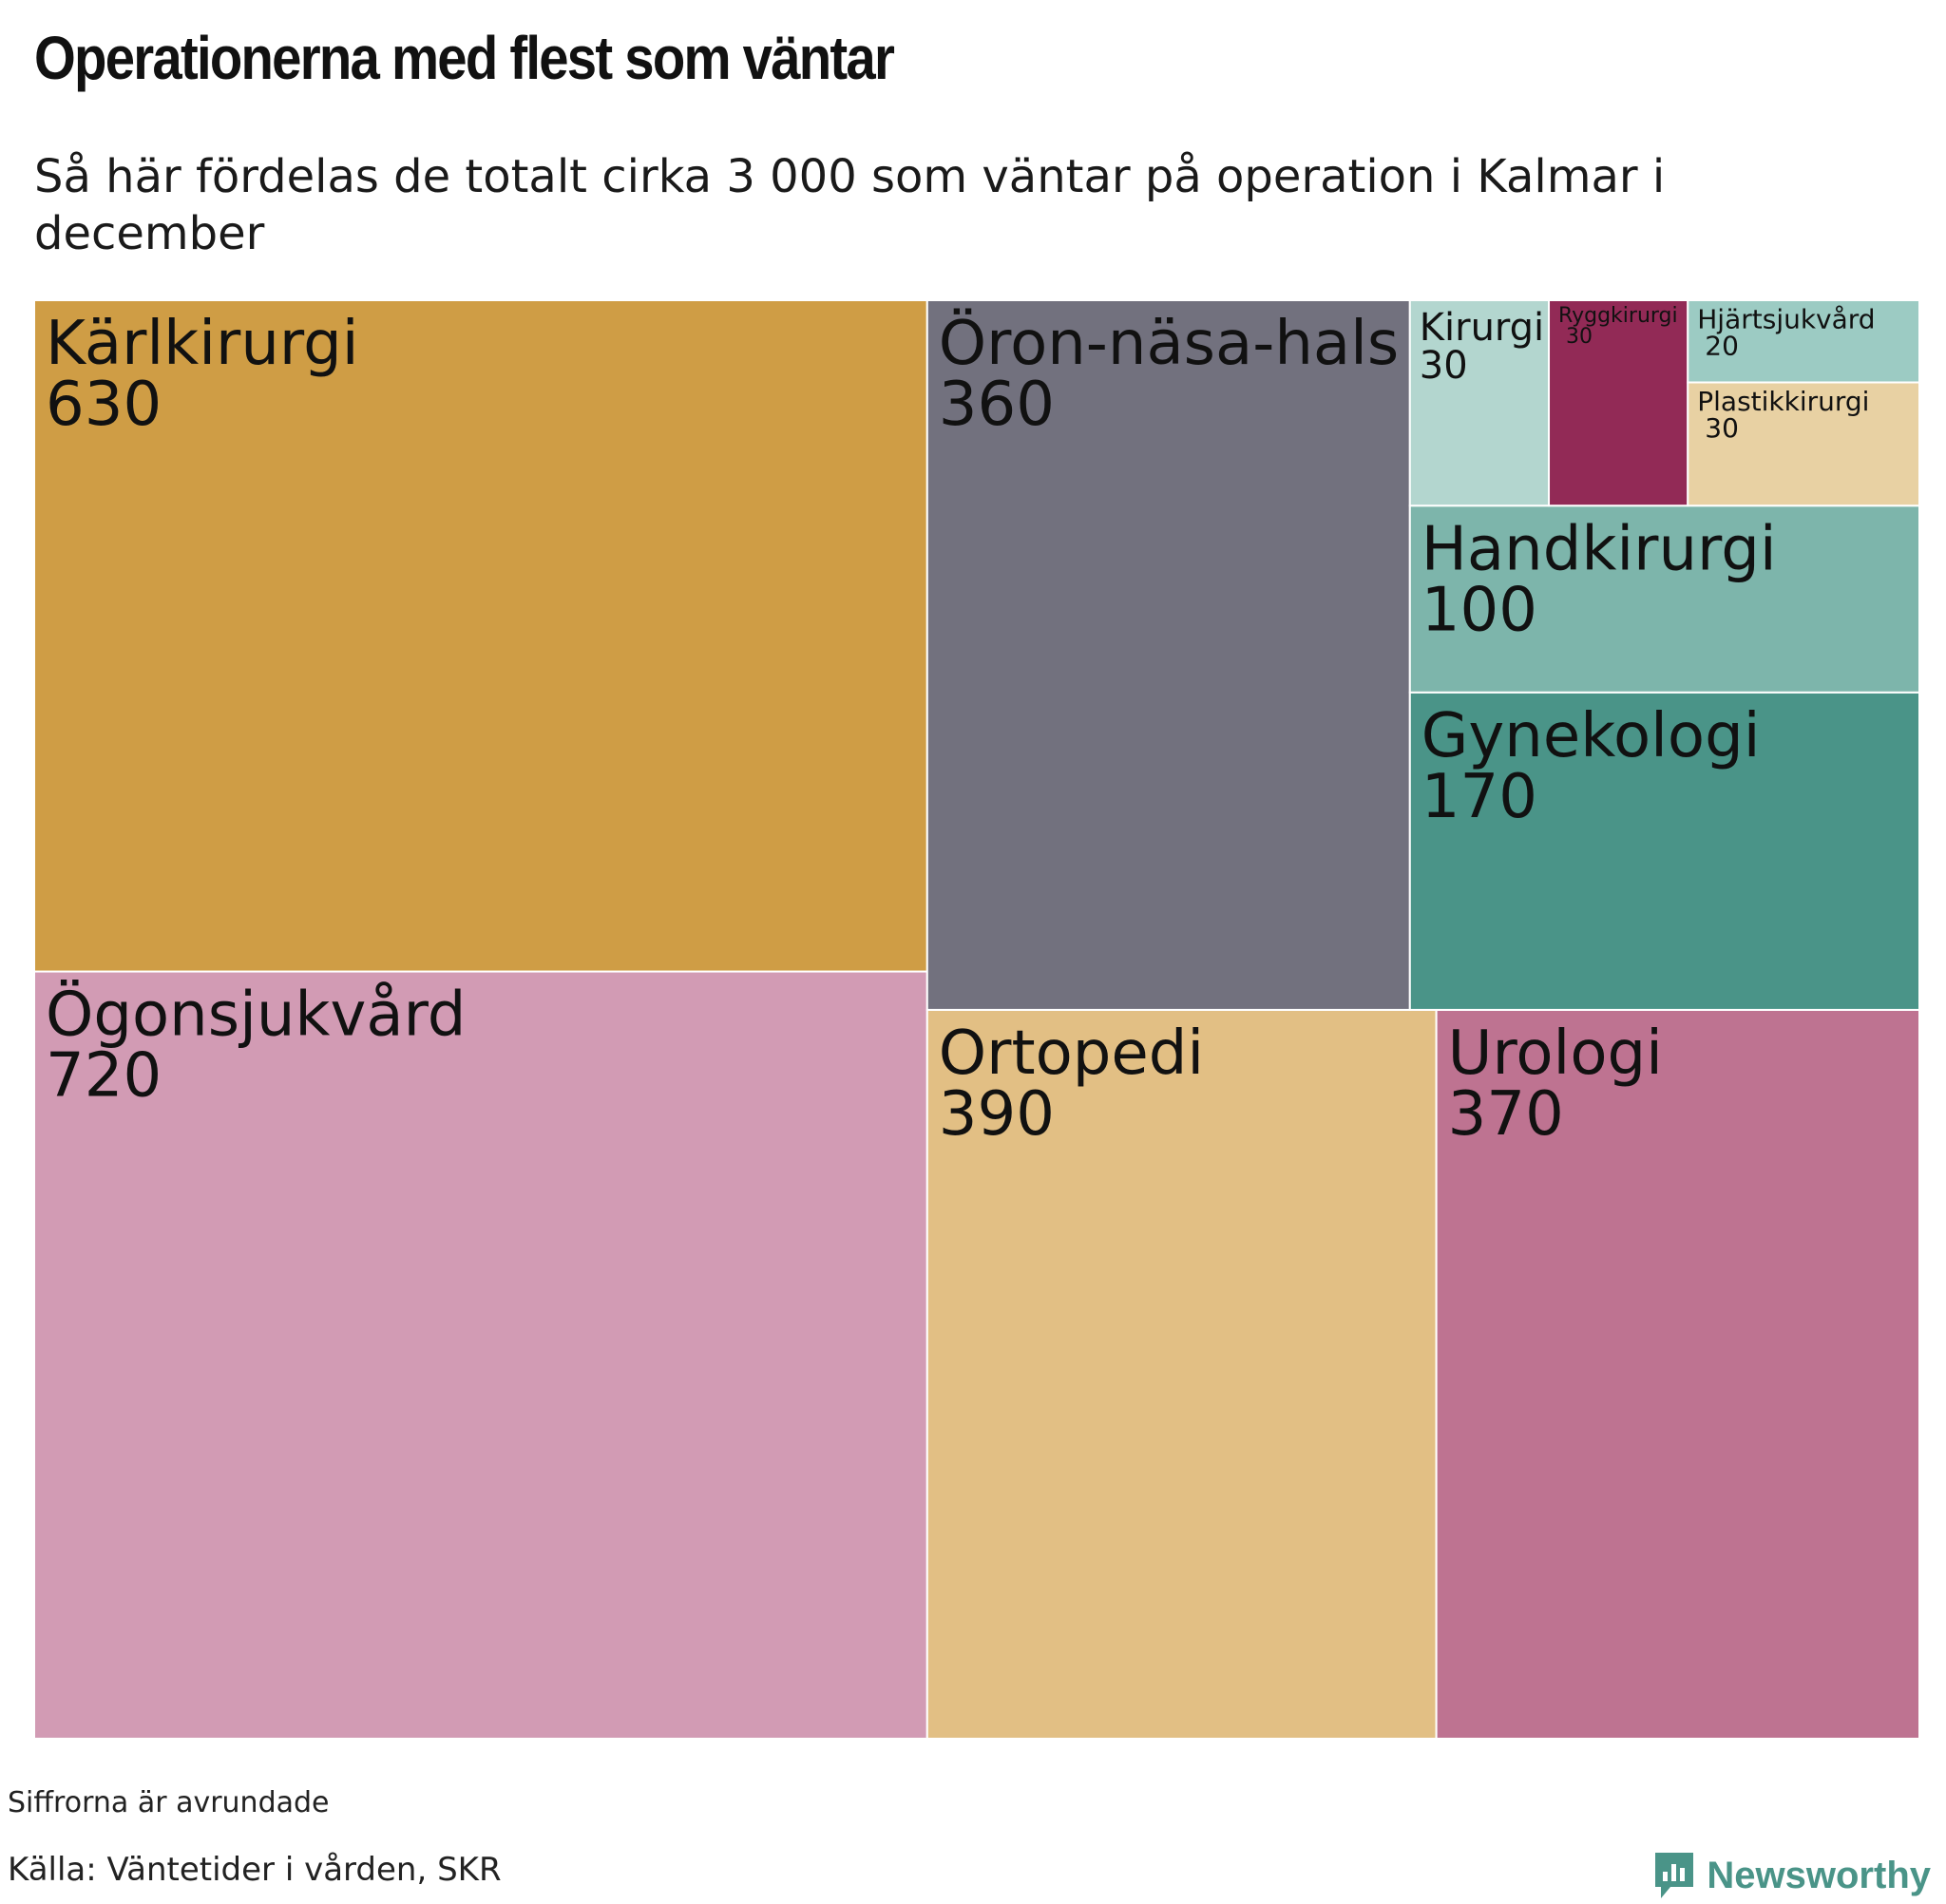 Image resolution: width=1946 pixels, height=1904 pixels. What do you see at coordinates (1591, 736) in the screenshot?
I see `tile-label-name: Gynekologi` at bounding box center [1591, 736].